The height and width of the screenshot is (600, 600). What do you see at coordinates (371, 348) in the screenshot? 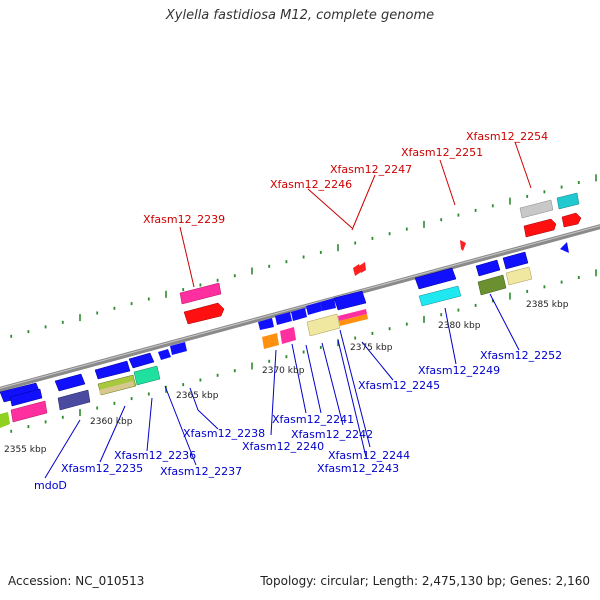
I see `kbp-label: 2375 kbp` at bounding box center [371, 348].